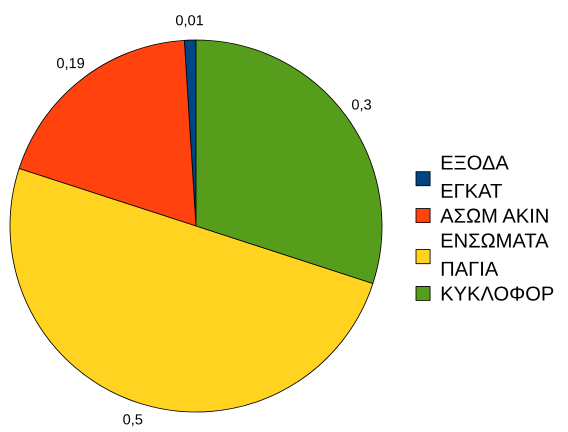  Describe the element at coordinates (495, 254) in the screenshot. I see `legend-label: ΕΝΣΩΜΑΤΑ ΠΑΓΙΑ` at that location.